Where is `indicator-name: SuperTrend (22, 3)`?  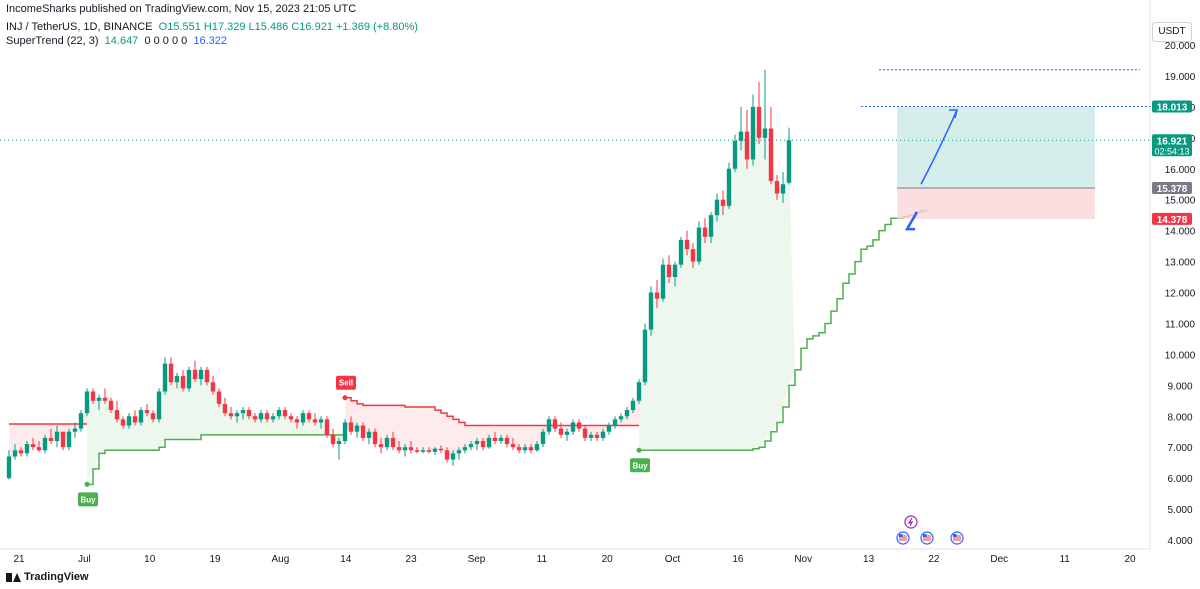
indicator-name: SuperTrend (22, 3) is located at coordinates (52, 41).